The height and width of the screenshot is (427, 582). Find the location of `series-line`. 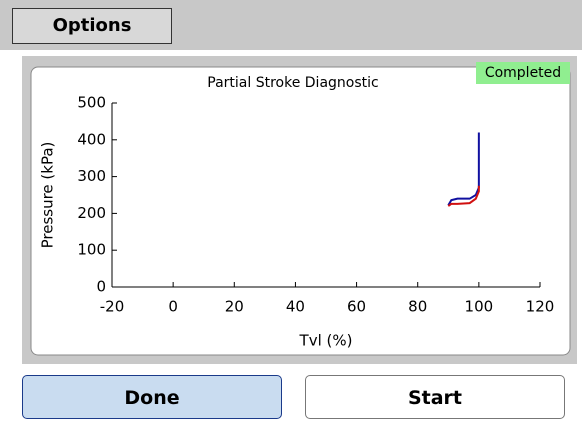

series-line is located at coordinates (463, 196).